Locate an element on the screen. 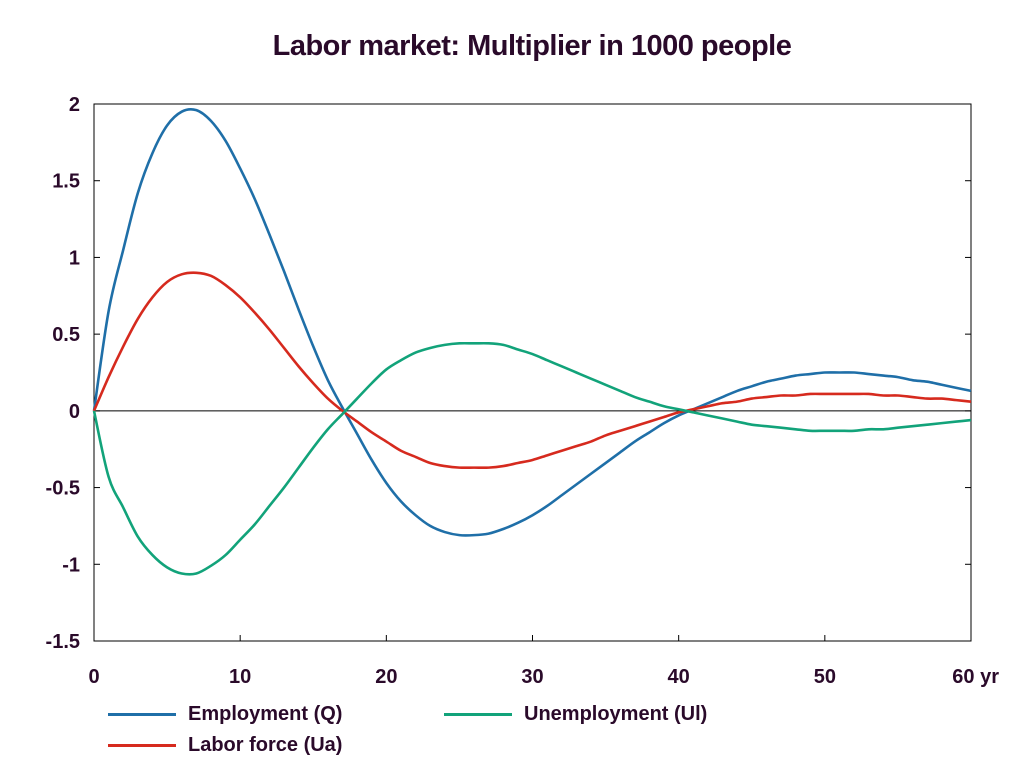 The width and height of the screenshot is (1024, 778). chart-title: Labor market: Multiplier in 1000 people is located at coordinates (532, 46).